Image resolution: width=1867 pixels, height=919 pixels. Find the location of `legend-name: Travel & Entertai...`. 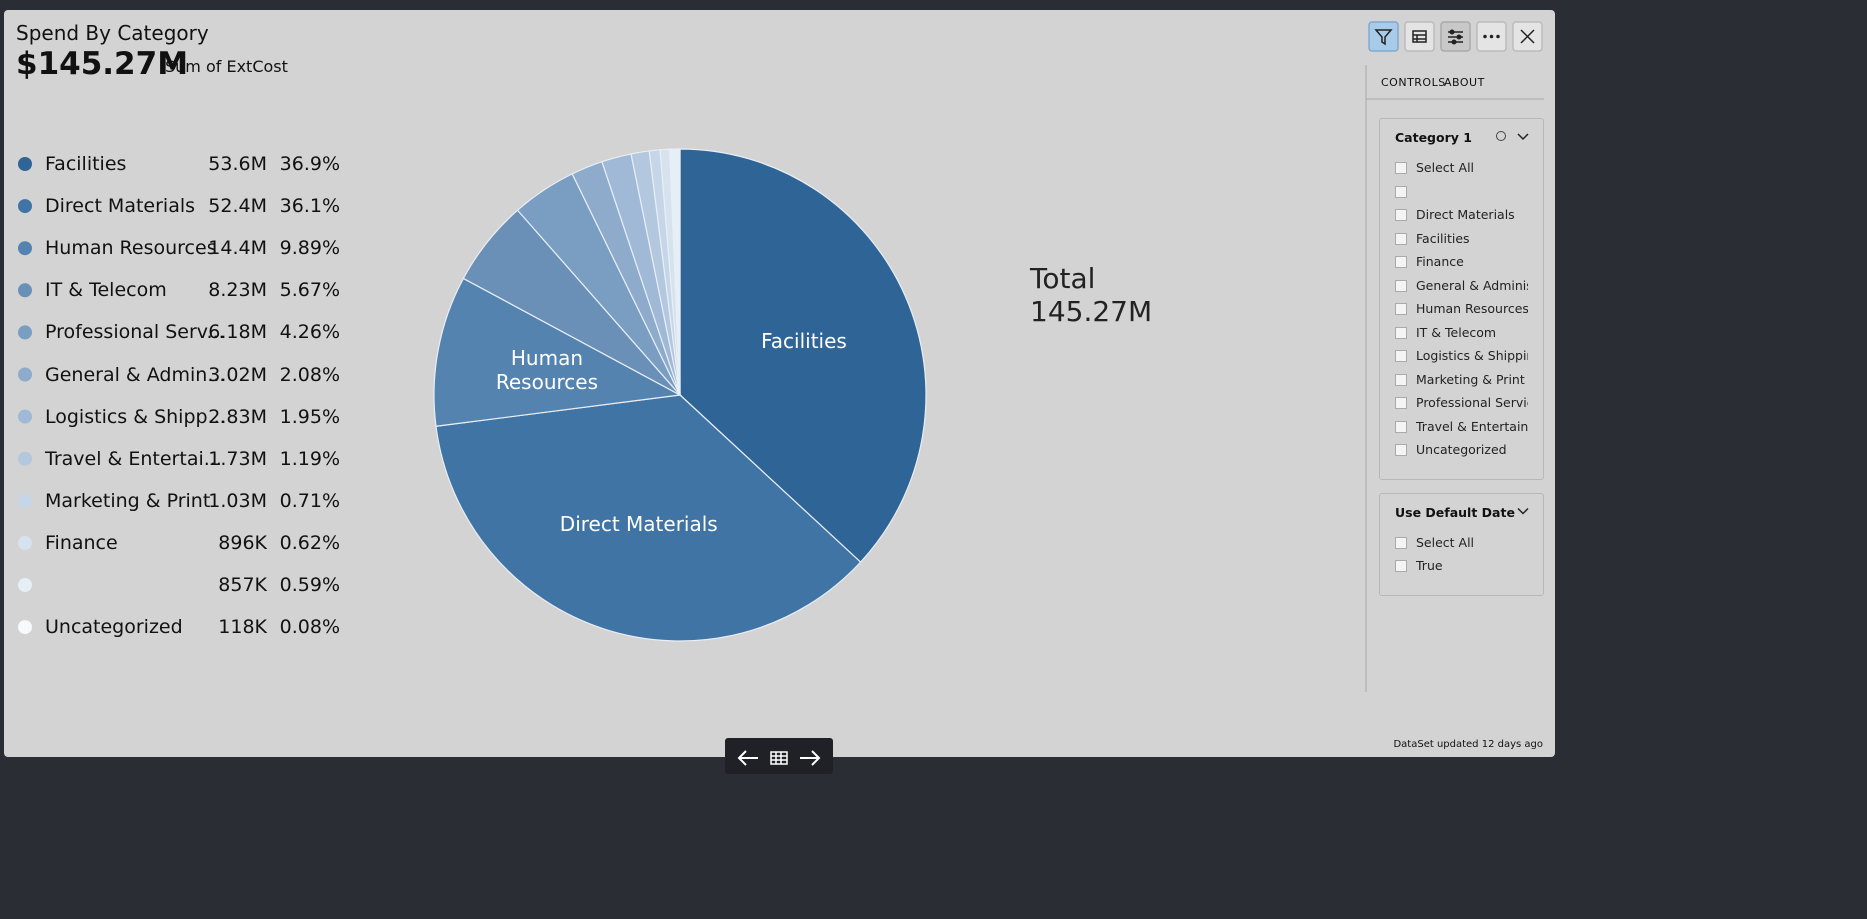

legend-name: Travel & Entertai... is located at coordinates (133, 458).